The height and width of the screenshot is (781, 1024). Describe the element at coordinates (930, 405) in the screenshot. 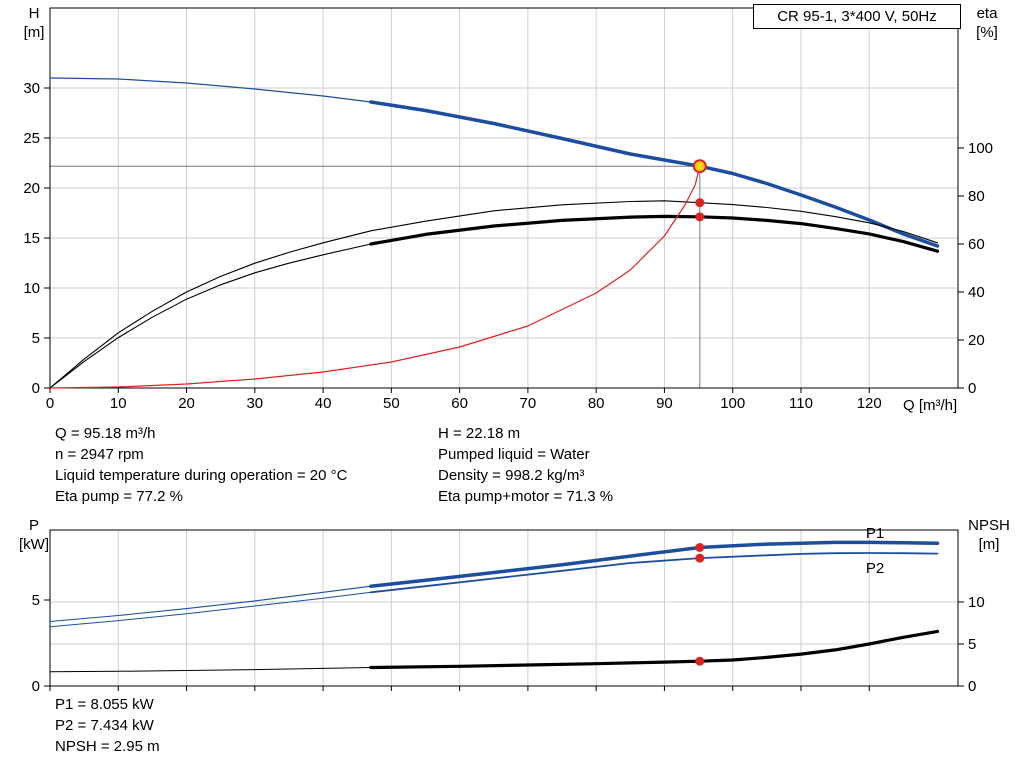

I see `q-axis-label: Q [m³/h]` at that location.